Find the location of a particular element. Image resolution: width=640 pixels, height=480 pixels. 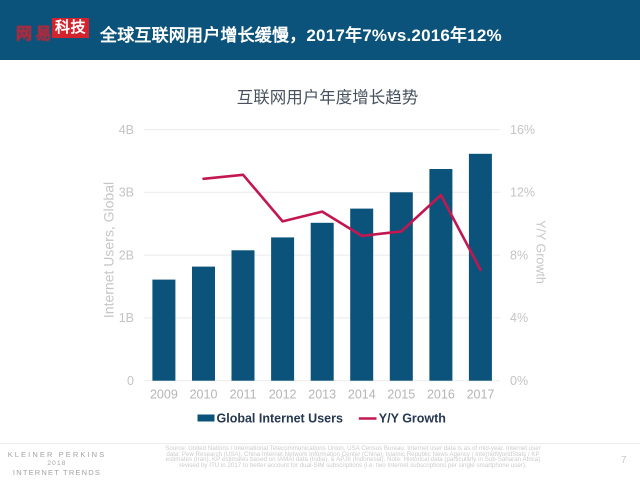

svg-text: 4% is located at coordinates (519, 318).